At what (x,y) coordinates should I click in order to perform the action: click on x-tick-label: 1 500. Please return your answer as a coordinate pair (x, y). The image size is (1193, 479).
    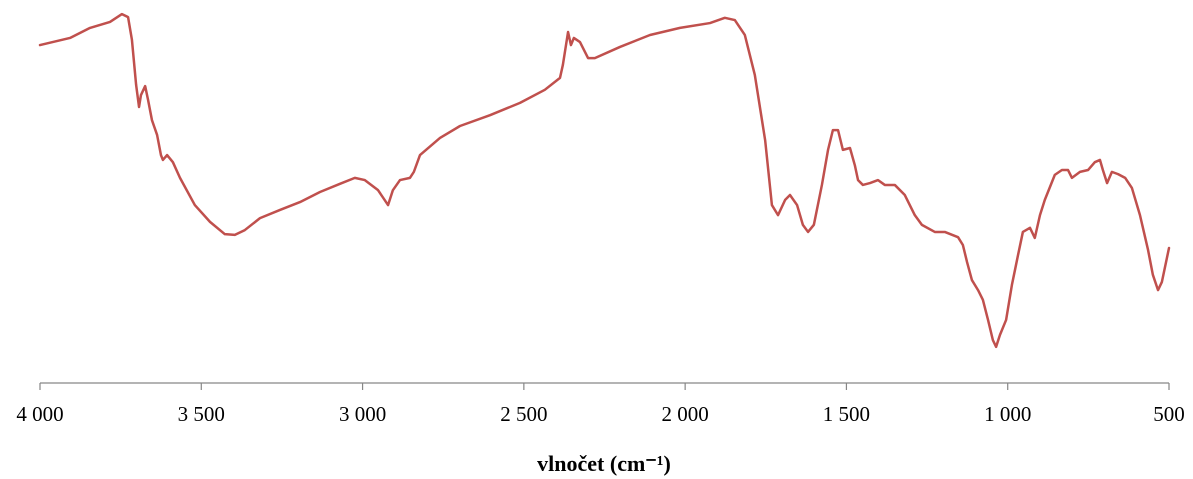
    Looking at the image, I should click on (846, 414).